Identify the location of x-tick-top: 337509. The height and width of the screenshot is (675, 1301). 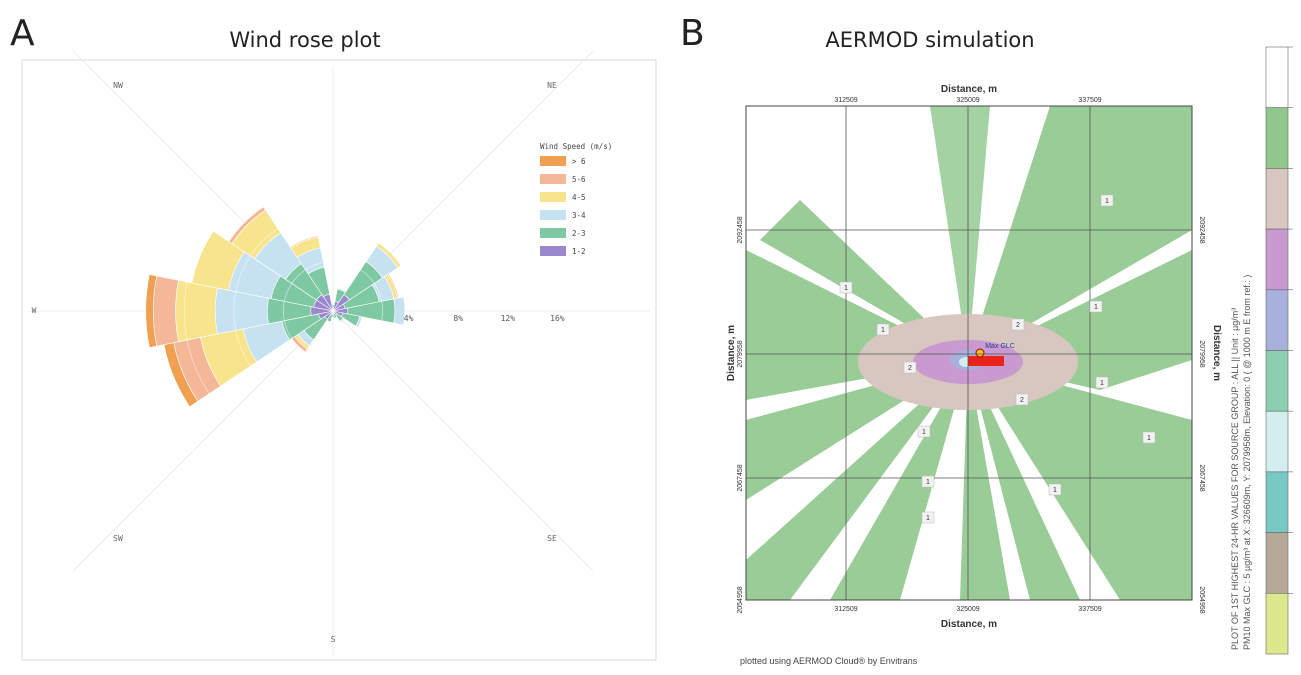
(1089, 100).